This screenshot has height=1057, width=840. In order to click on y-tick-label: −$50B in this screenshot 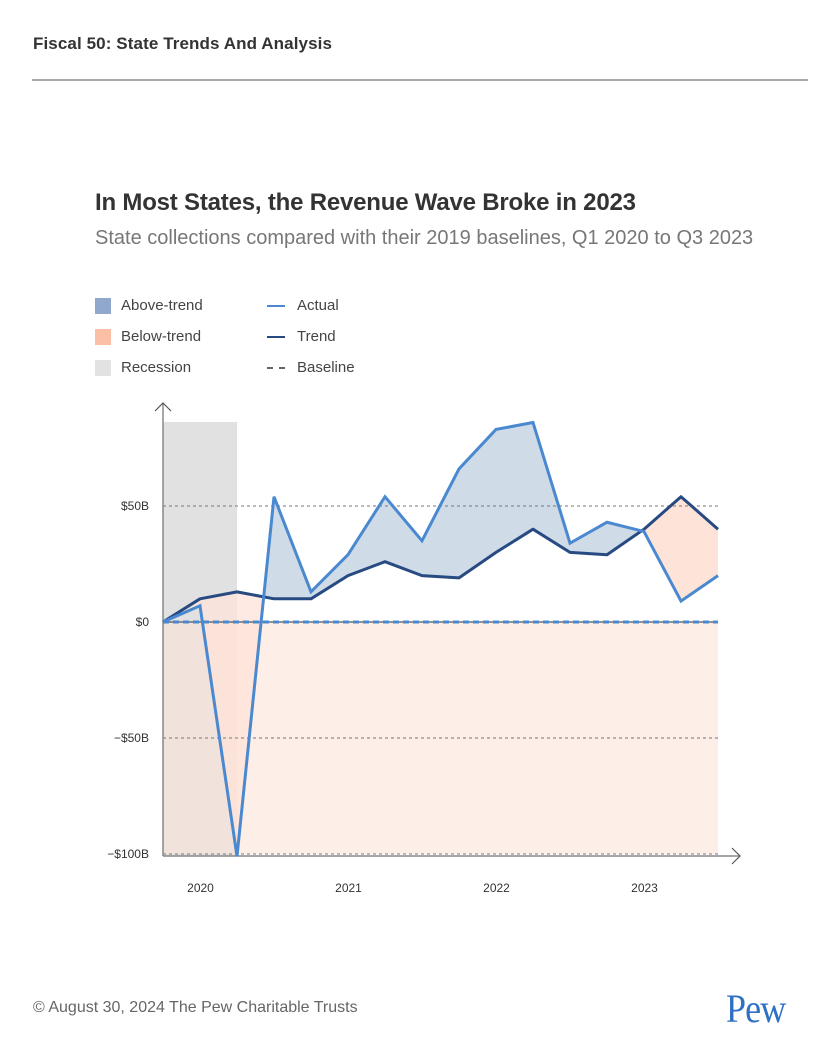, I will do `click(131, 738)`.